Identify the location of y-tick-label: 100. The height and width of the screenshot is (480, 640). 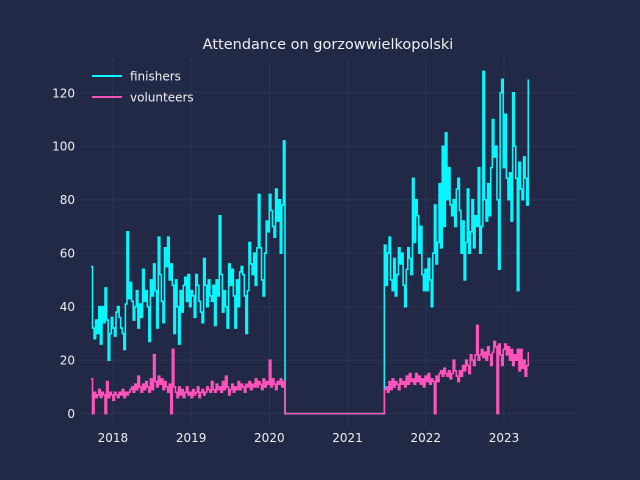
(63, 147).